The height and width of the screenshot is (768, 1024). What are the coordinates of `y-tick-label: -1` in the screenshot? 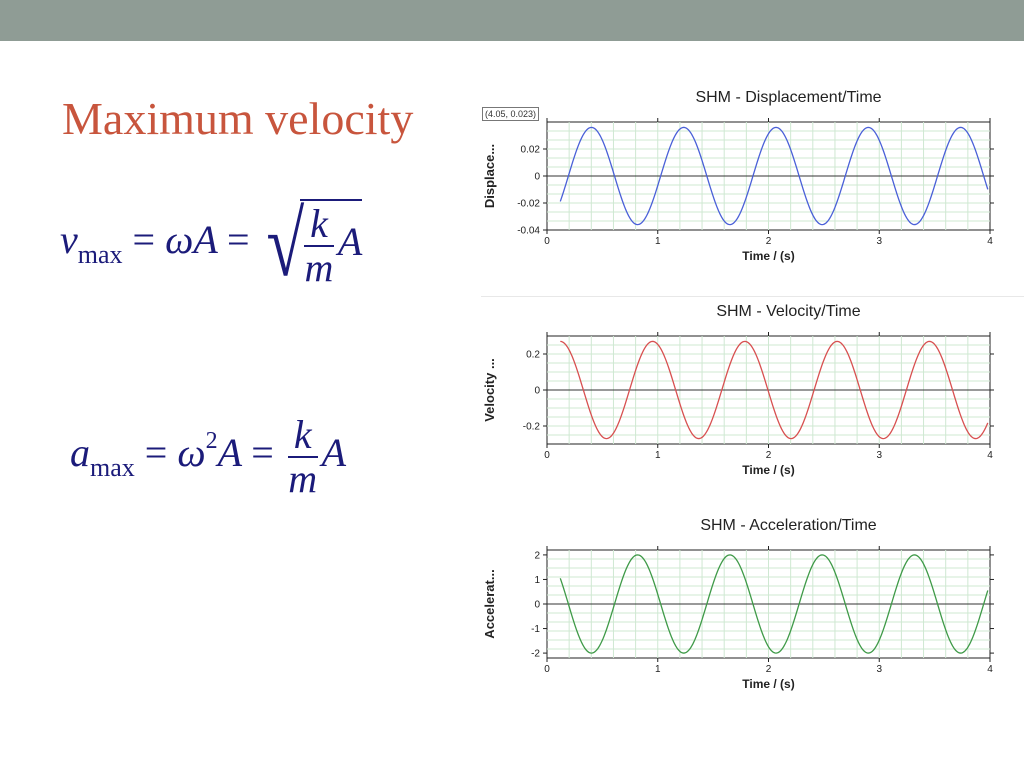 It's located at (535, 629).